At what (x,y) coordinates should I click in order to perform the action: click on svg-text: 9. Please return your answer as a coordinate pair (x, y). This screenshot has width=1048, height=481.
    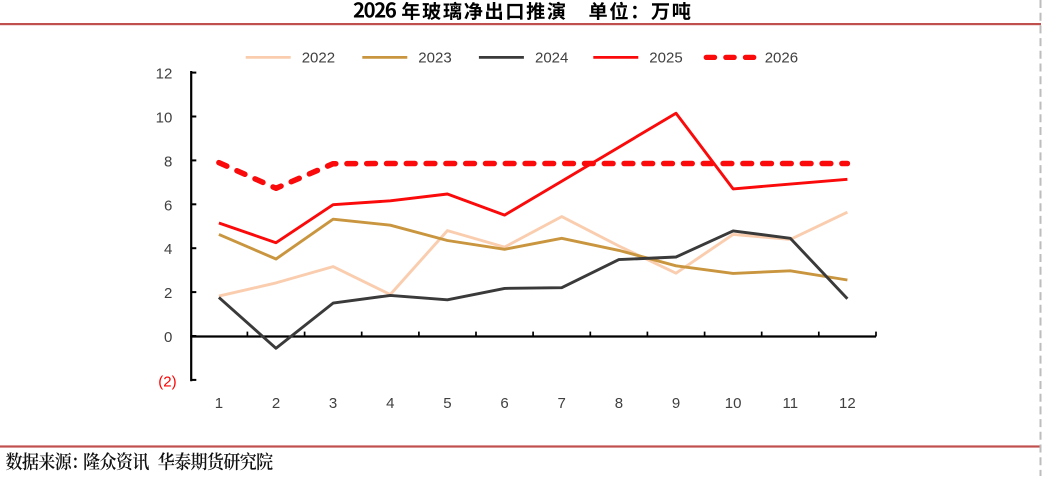
    Looking at the image, I should click on (676, 403).